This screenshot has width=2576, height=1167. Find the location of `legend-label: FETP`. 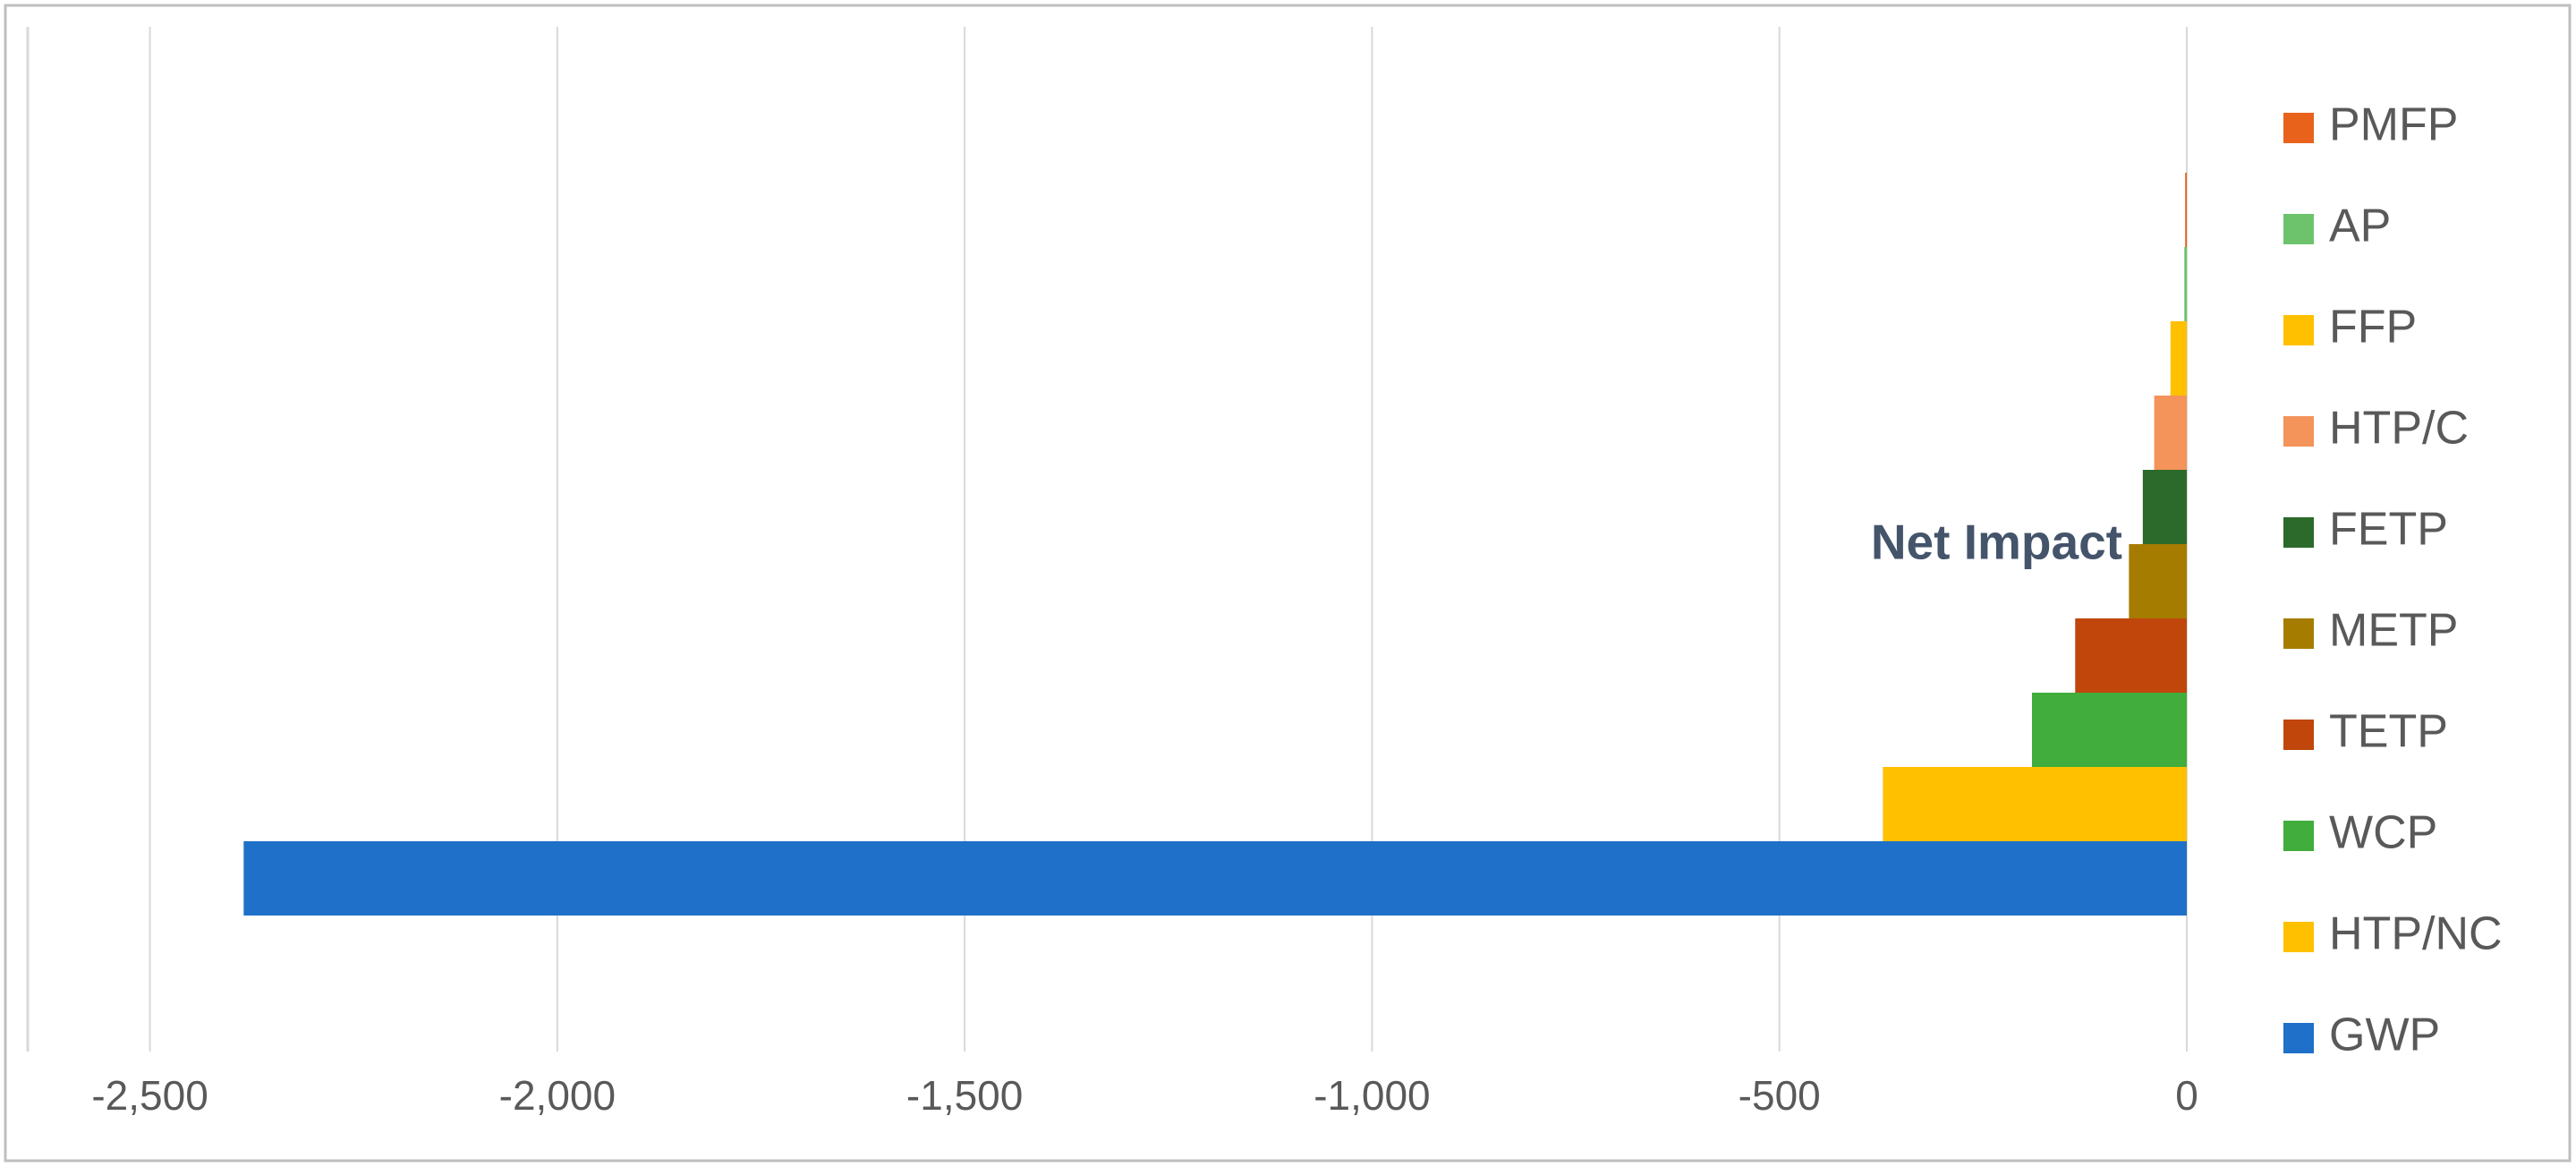

legend-label: FETP is located at coordinates (2388, 530).